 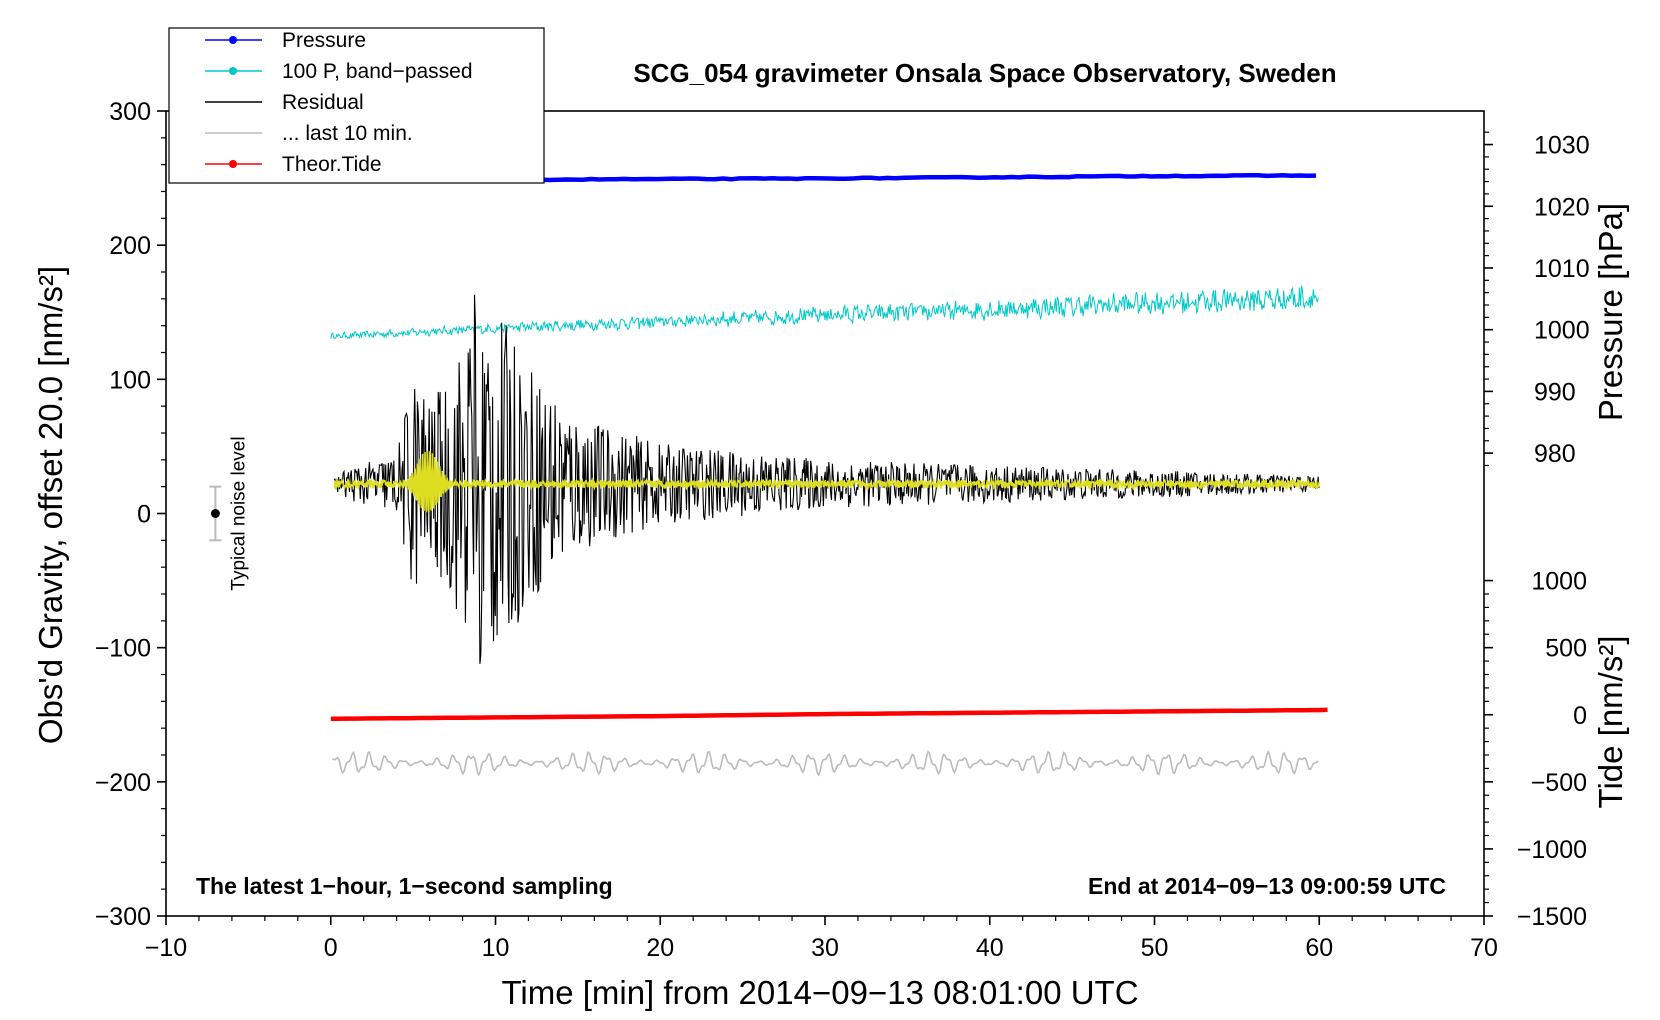 I want to click on legend-label: Residual, so click(x=323, y=102).